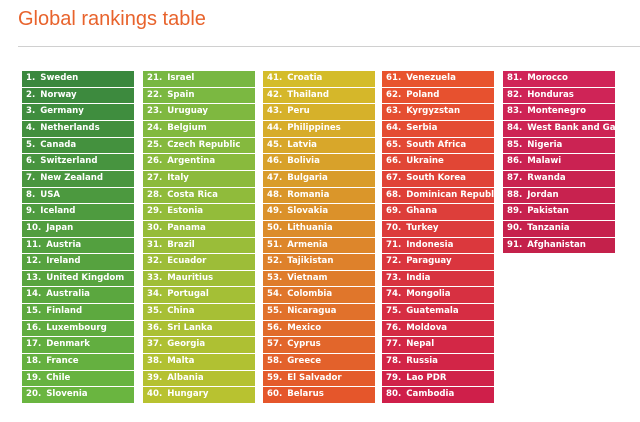 The width and height of the screenshot is (640, 422). Describe the element at coordinates (422, 227) in the screenshot. I see `country-name: Turkey` at that location.